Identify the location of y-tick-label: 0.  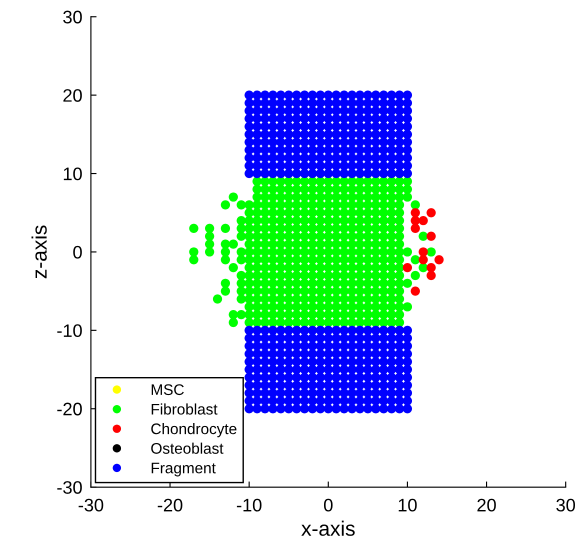
(77, 252).